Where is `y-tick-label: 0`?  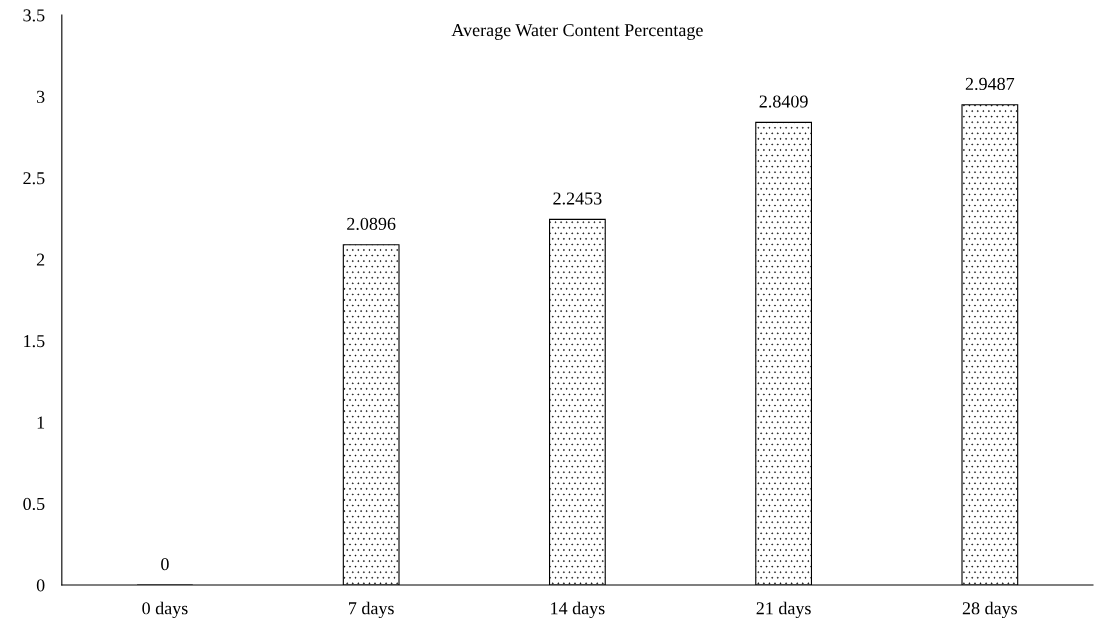 y-tick-label: 0 is located at coordinates (40, 585).